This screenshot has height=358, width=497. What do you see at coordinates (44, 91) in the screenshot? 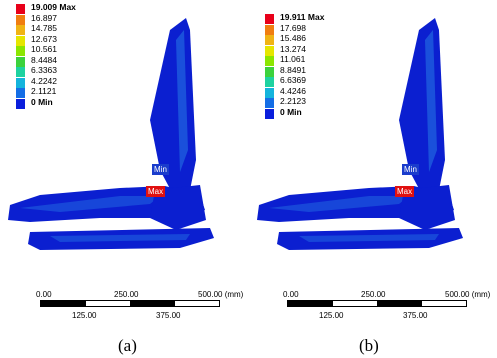
I see `legend-level-label: 2.1121` at bounding box center [44, 91].